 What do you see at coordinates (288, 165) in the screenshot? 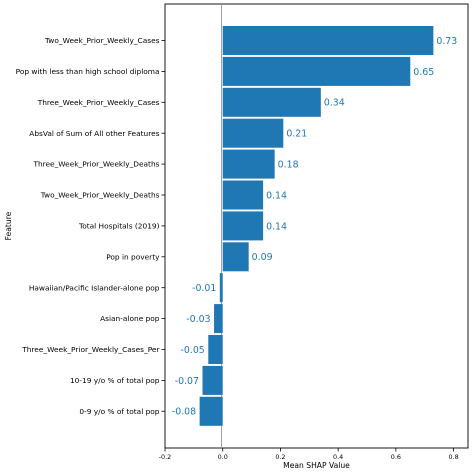
I see `value-label: 0.18` at bounding box center [288, 165].